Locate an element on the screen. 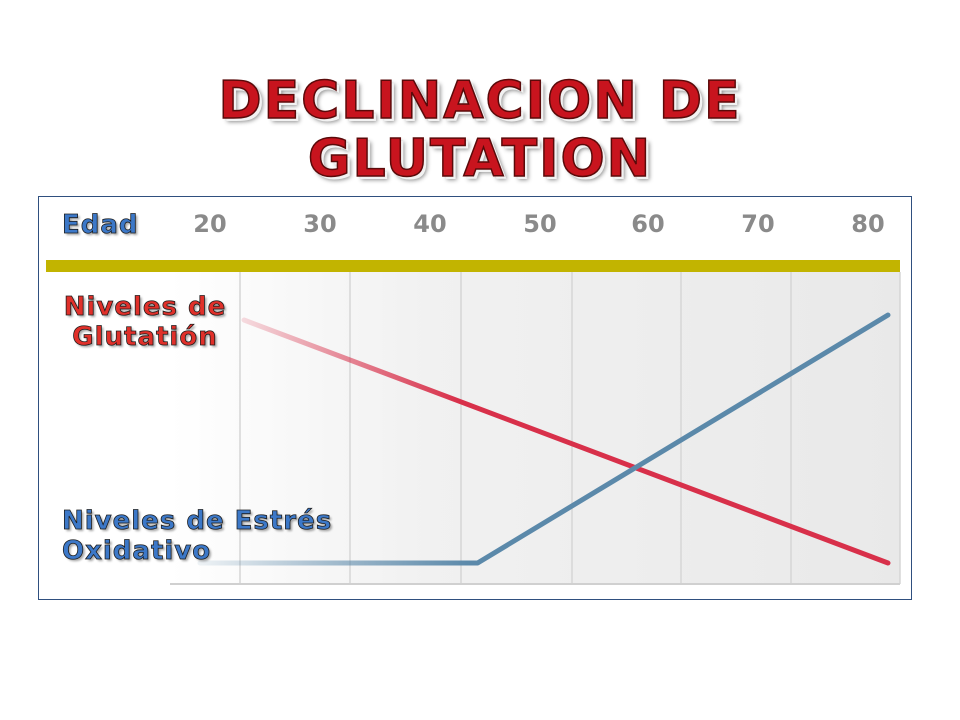  x-tick-label: 60 is located at coordinates (647, 224).